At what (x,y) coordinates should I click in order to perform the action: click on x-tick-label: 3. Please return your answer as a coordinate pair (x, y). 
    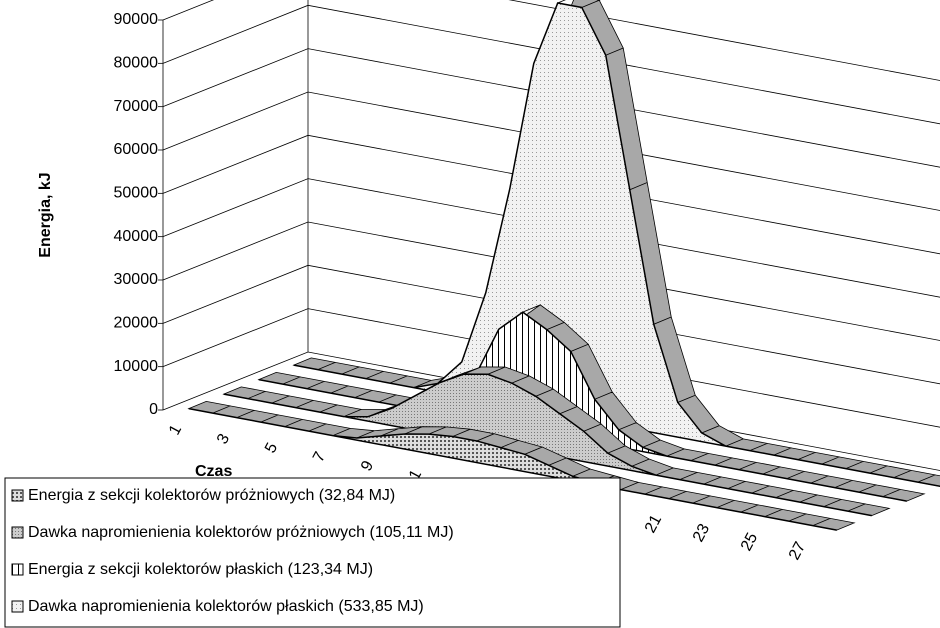
    Looking at the image, I should click on (223, 439).